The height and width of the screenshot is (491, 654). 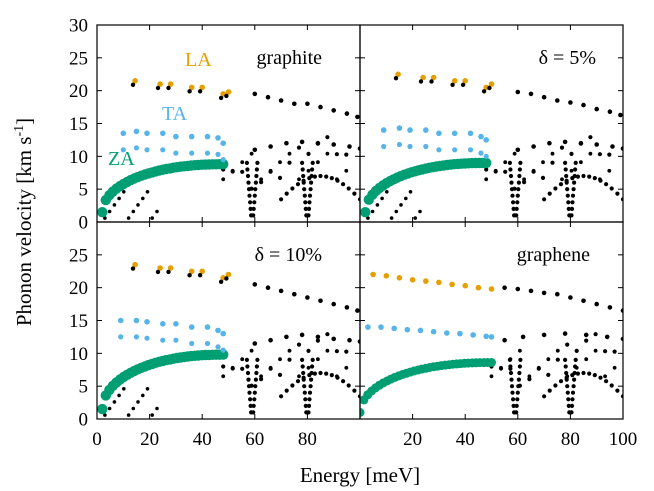 What do you see at coordinates (254, 439) in the screenshot?
I see `x-tick-label-left: 60` at bounding box center [254, 439].